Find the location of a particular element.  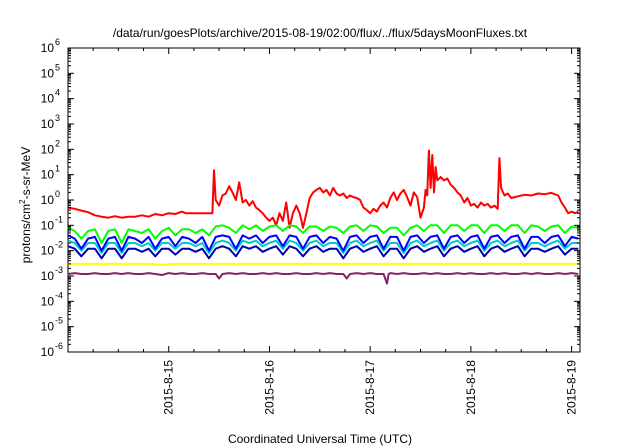

y-tick-exponent: 4 is located at coordinates (57, 93).